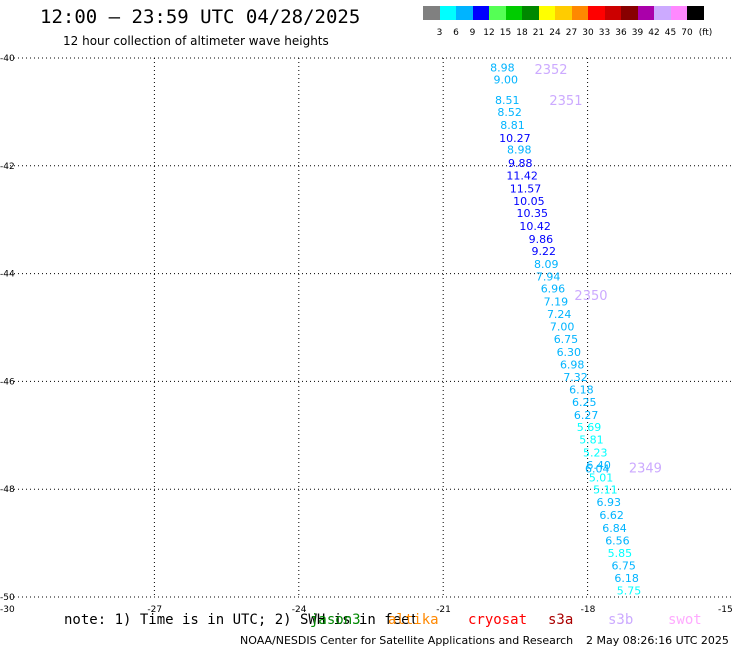 Image resolution: width=740 pixels, height=650 pixels. I want to click on legend-bin-label: 45, so click(670, 33).